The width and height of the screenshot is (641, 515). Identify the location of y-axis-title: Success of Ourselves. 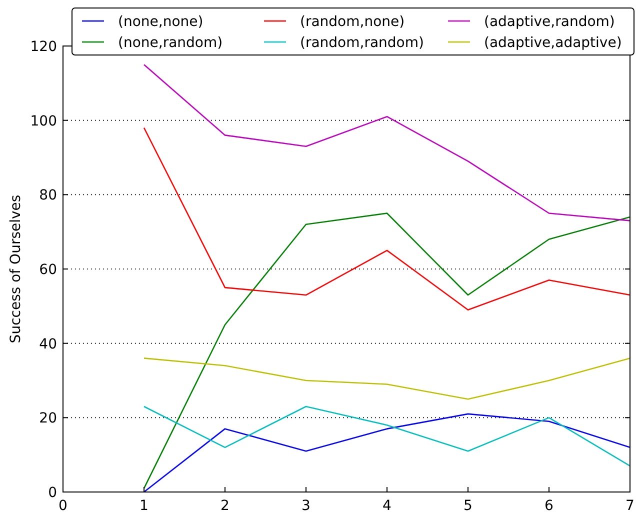
(16, 269).